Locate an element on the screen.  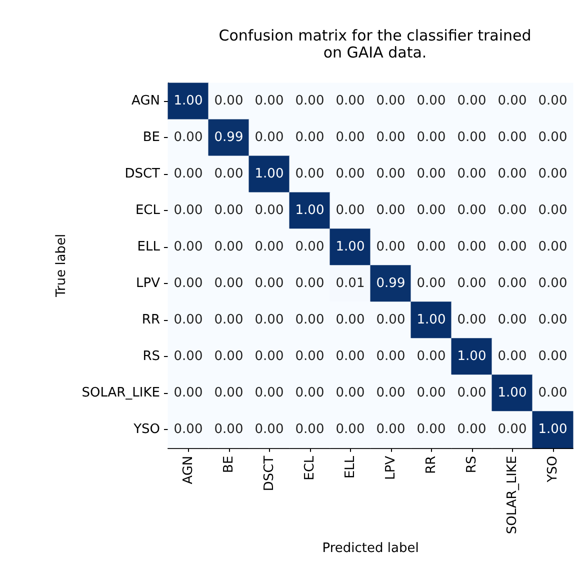
y-axis-title: True label is located at coordinates (61, 266).